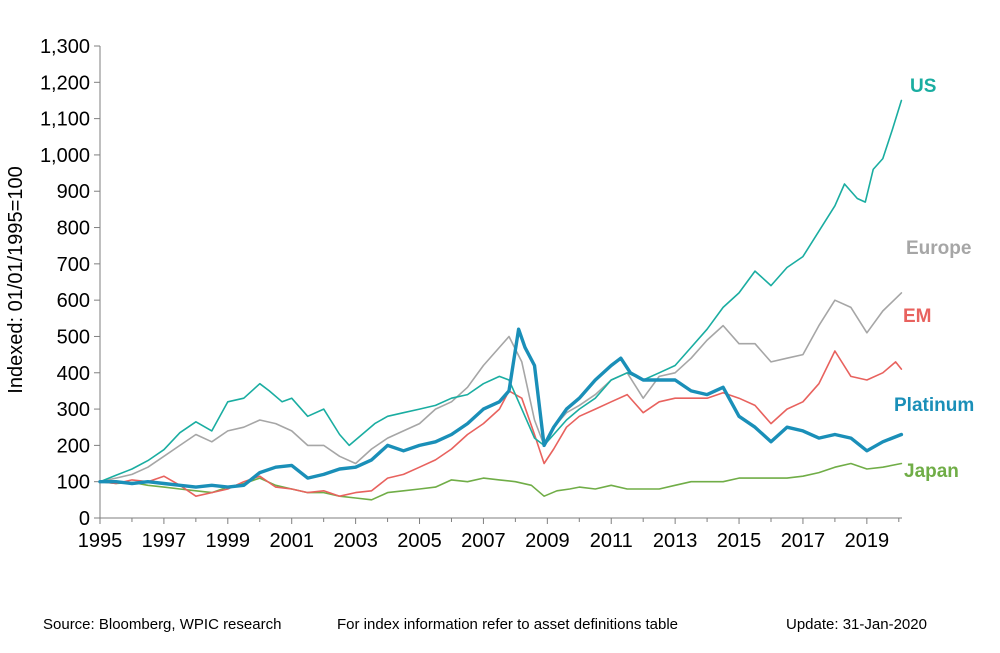  Describe the element at coordinates (923, 86) in the screenshot. I see `series-label-us: US` at that location.